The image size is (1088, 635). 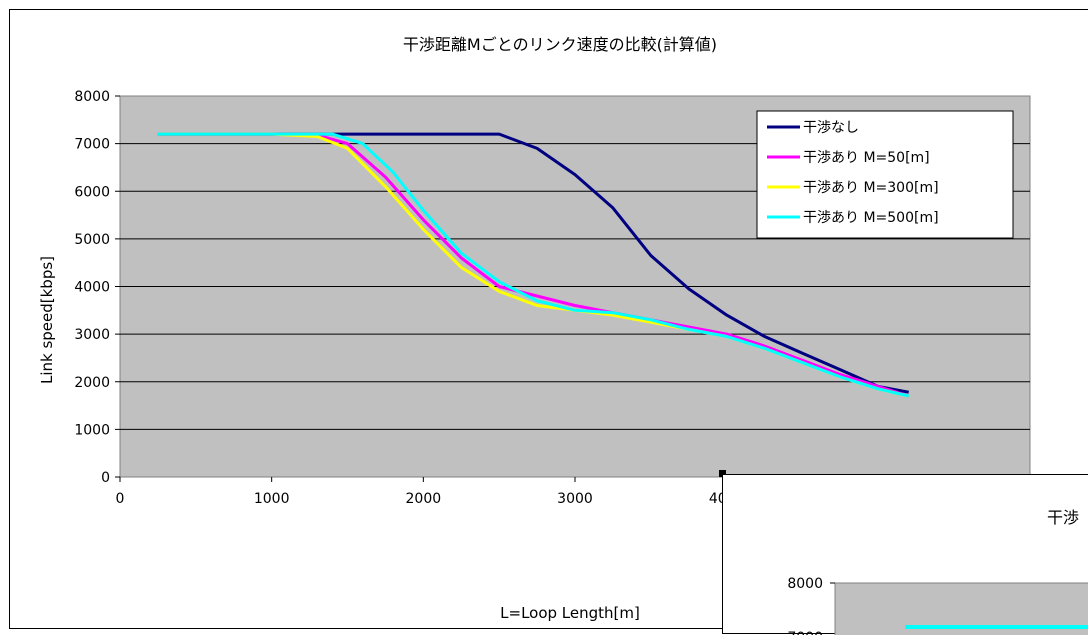 What do you see at coordinates (92, 192) in the screenshot?
I see `y-tick-label: 6000` at bounding box center [92, 192].